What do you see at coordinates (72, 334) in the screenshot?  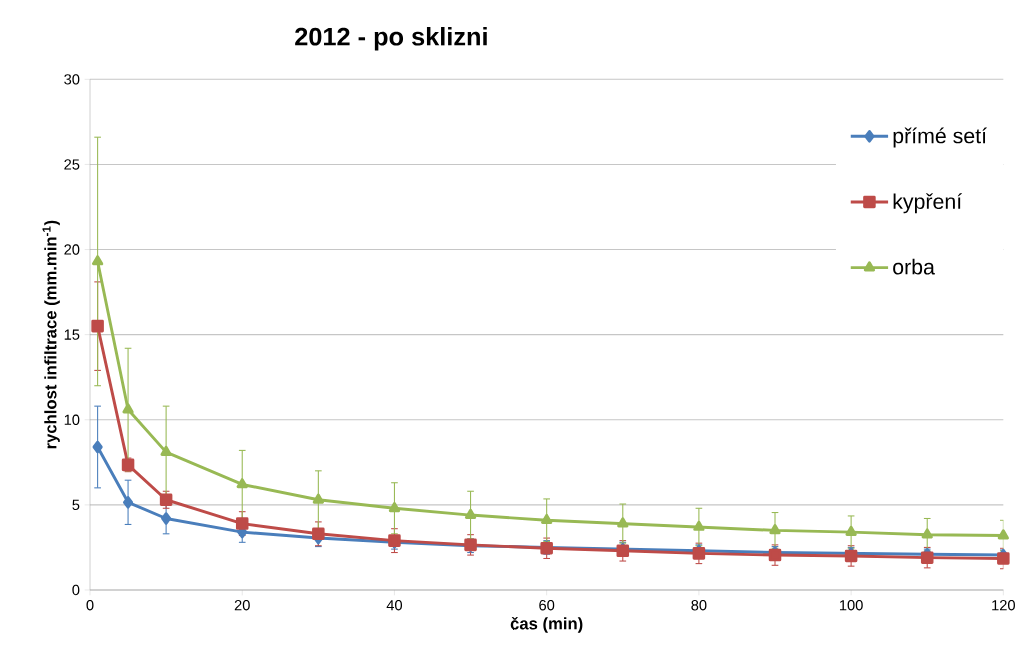 I see `y-tick-label: 15` at bounding box center [72, 334].